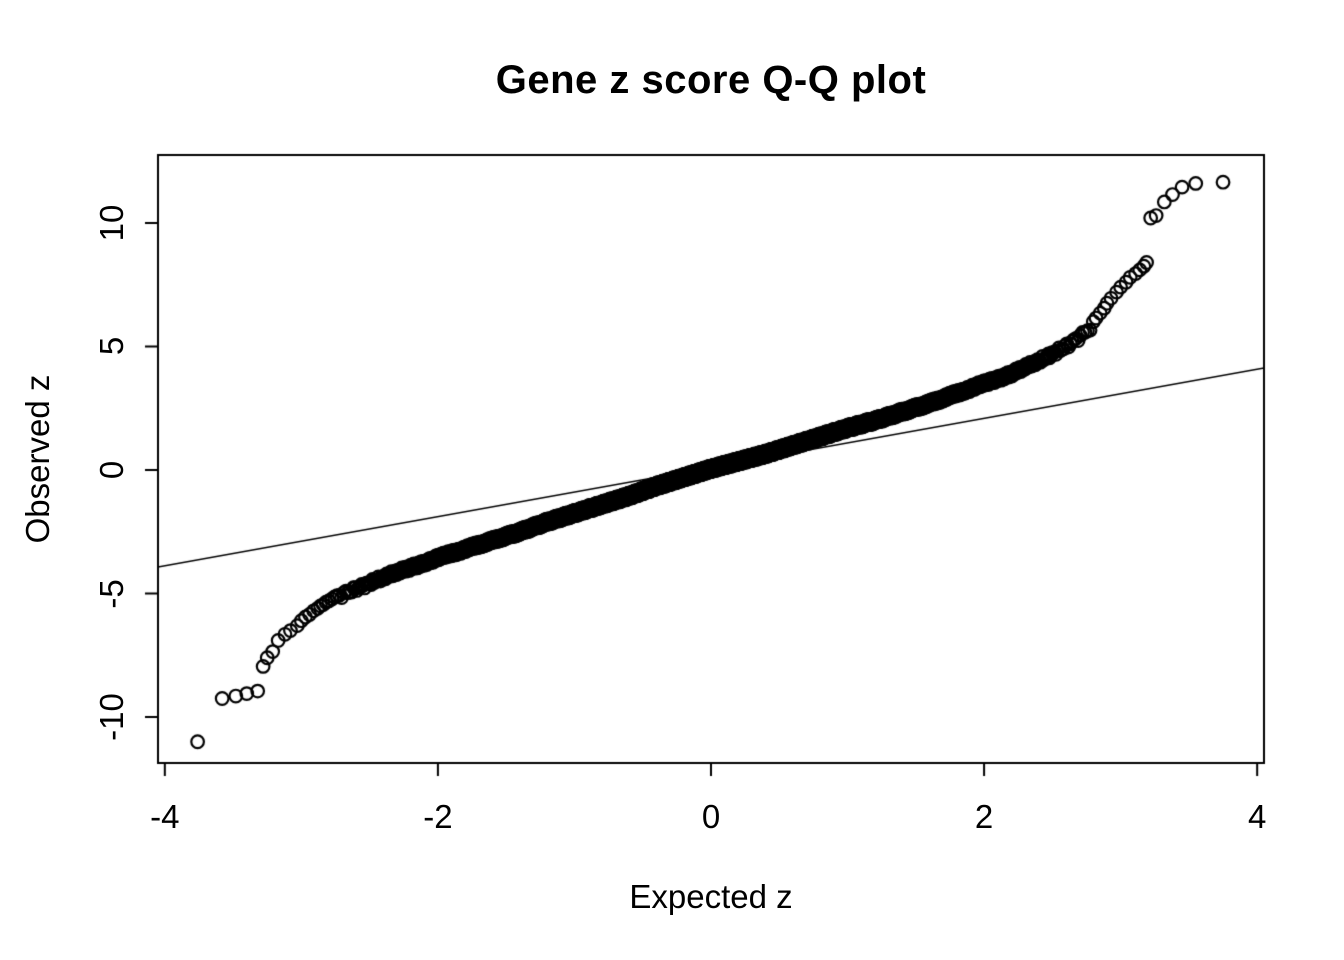 The width and height of the screenshot is (1344, 960). Describe the element at coordinates (711, 80) in the screenshot. I see `chart-title: Gene z score Q-Q plot` at that location.